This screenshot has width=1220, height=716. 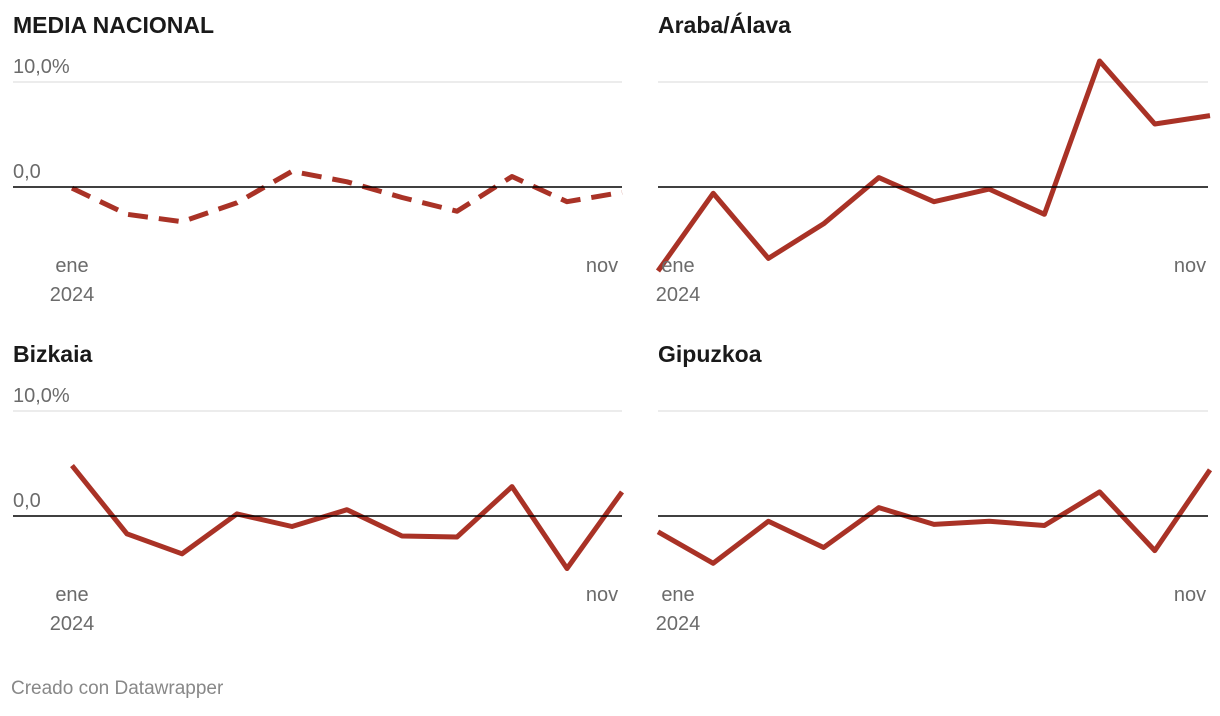 What do you see at coordinates (710, 354) in the screenshot?
I see `panel-title: Gipuzkoa` at bounding box center [710, 354].